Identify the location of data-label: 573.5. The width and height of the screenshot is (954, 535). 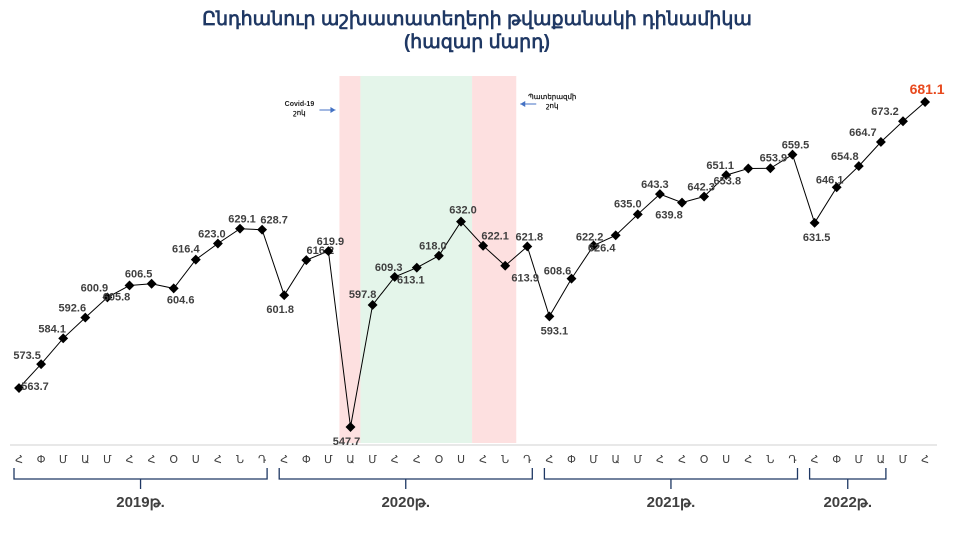
(27, 356).